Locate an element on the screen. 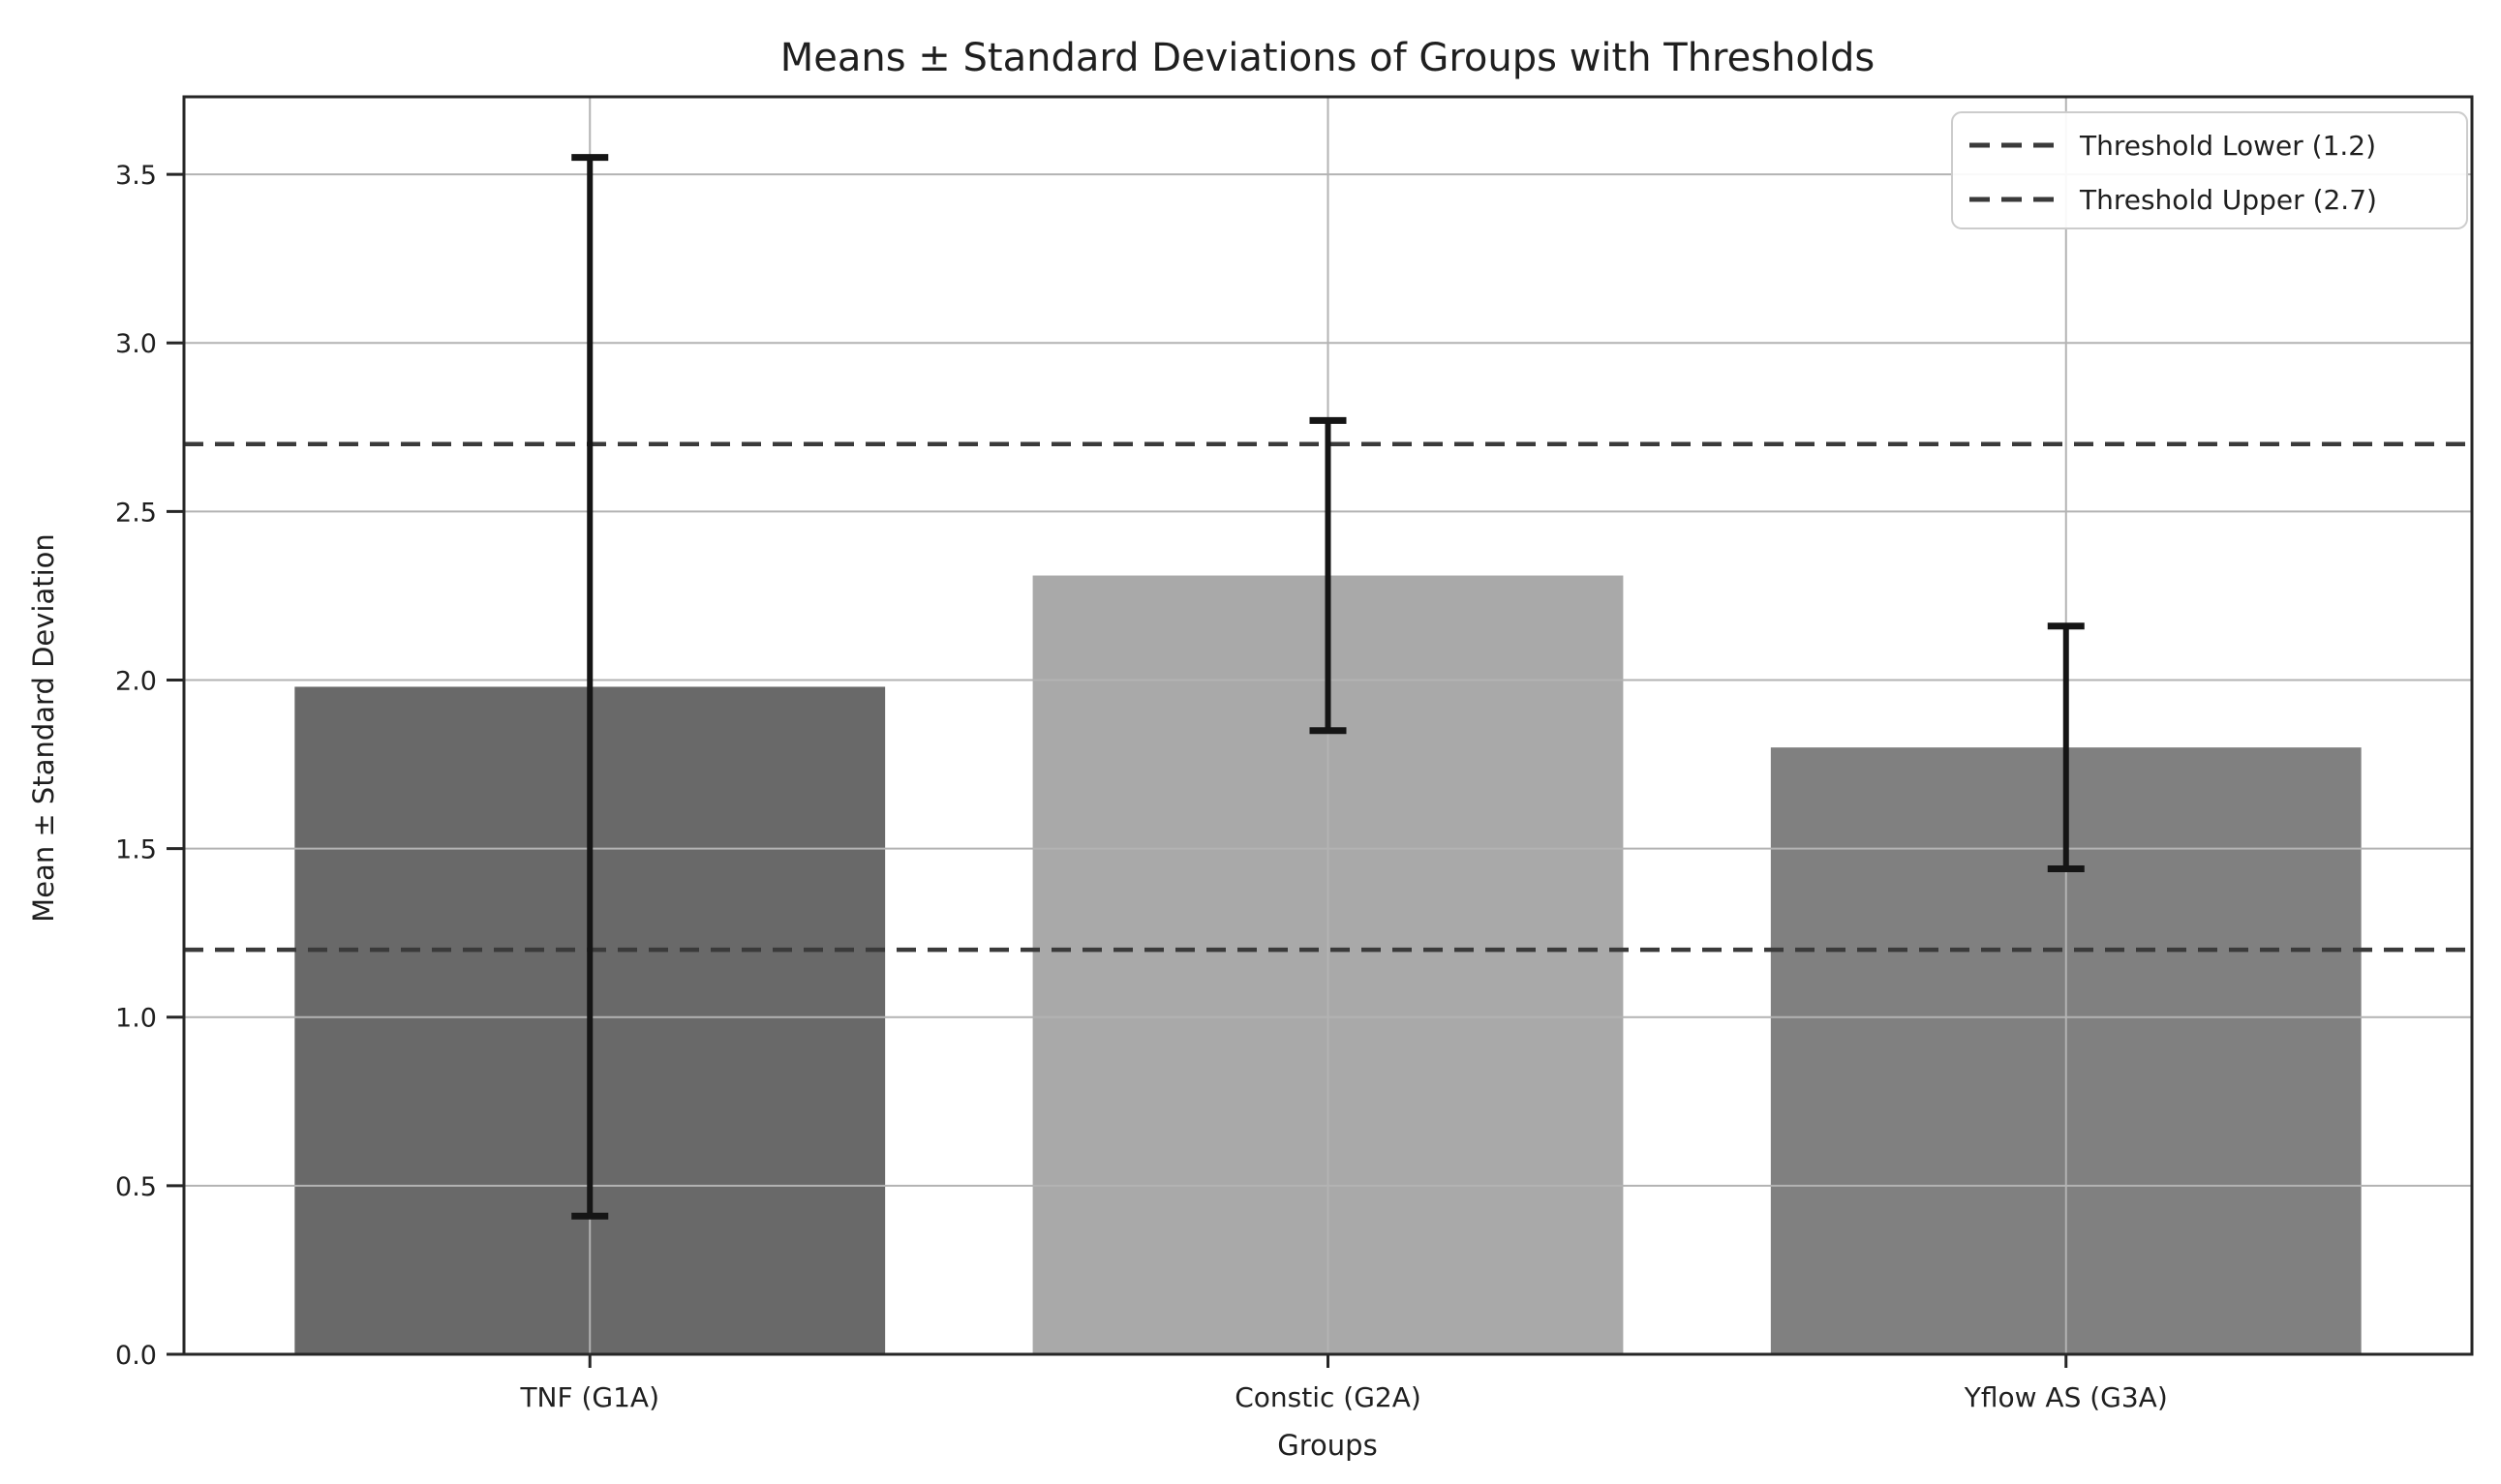 Image resolution: width=2501 pixels, height=1484 pixels. y-tick-label: 0.5 is located at coordinates (136, 1187).